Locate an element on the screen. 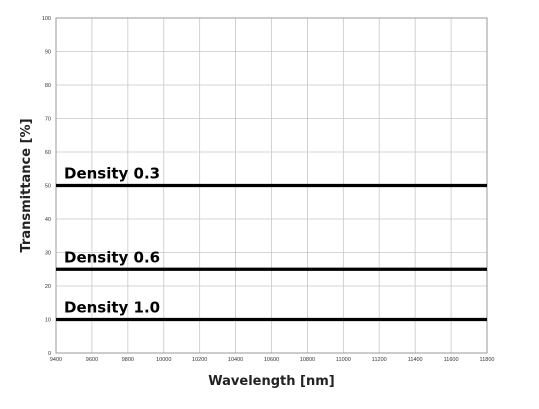 Image resolution: width=539 pixels, height=409 pixels. x-tick-label: 10400 is located at coordinates (235, 360).